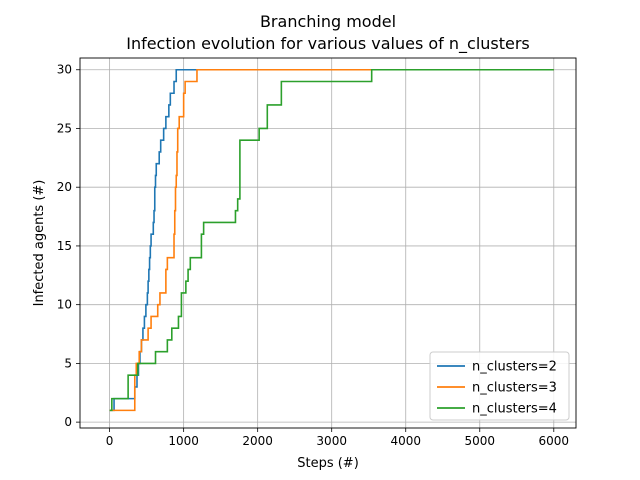 This screenshot has width=640, height=480. What do you see at coordinates (514, 367) in the screenshot?
I see `legend-label-1: n_clusters=2` at bounding box center [514, 367].